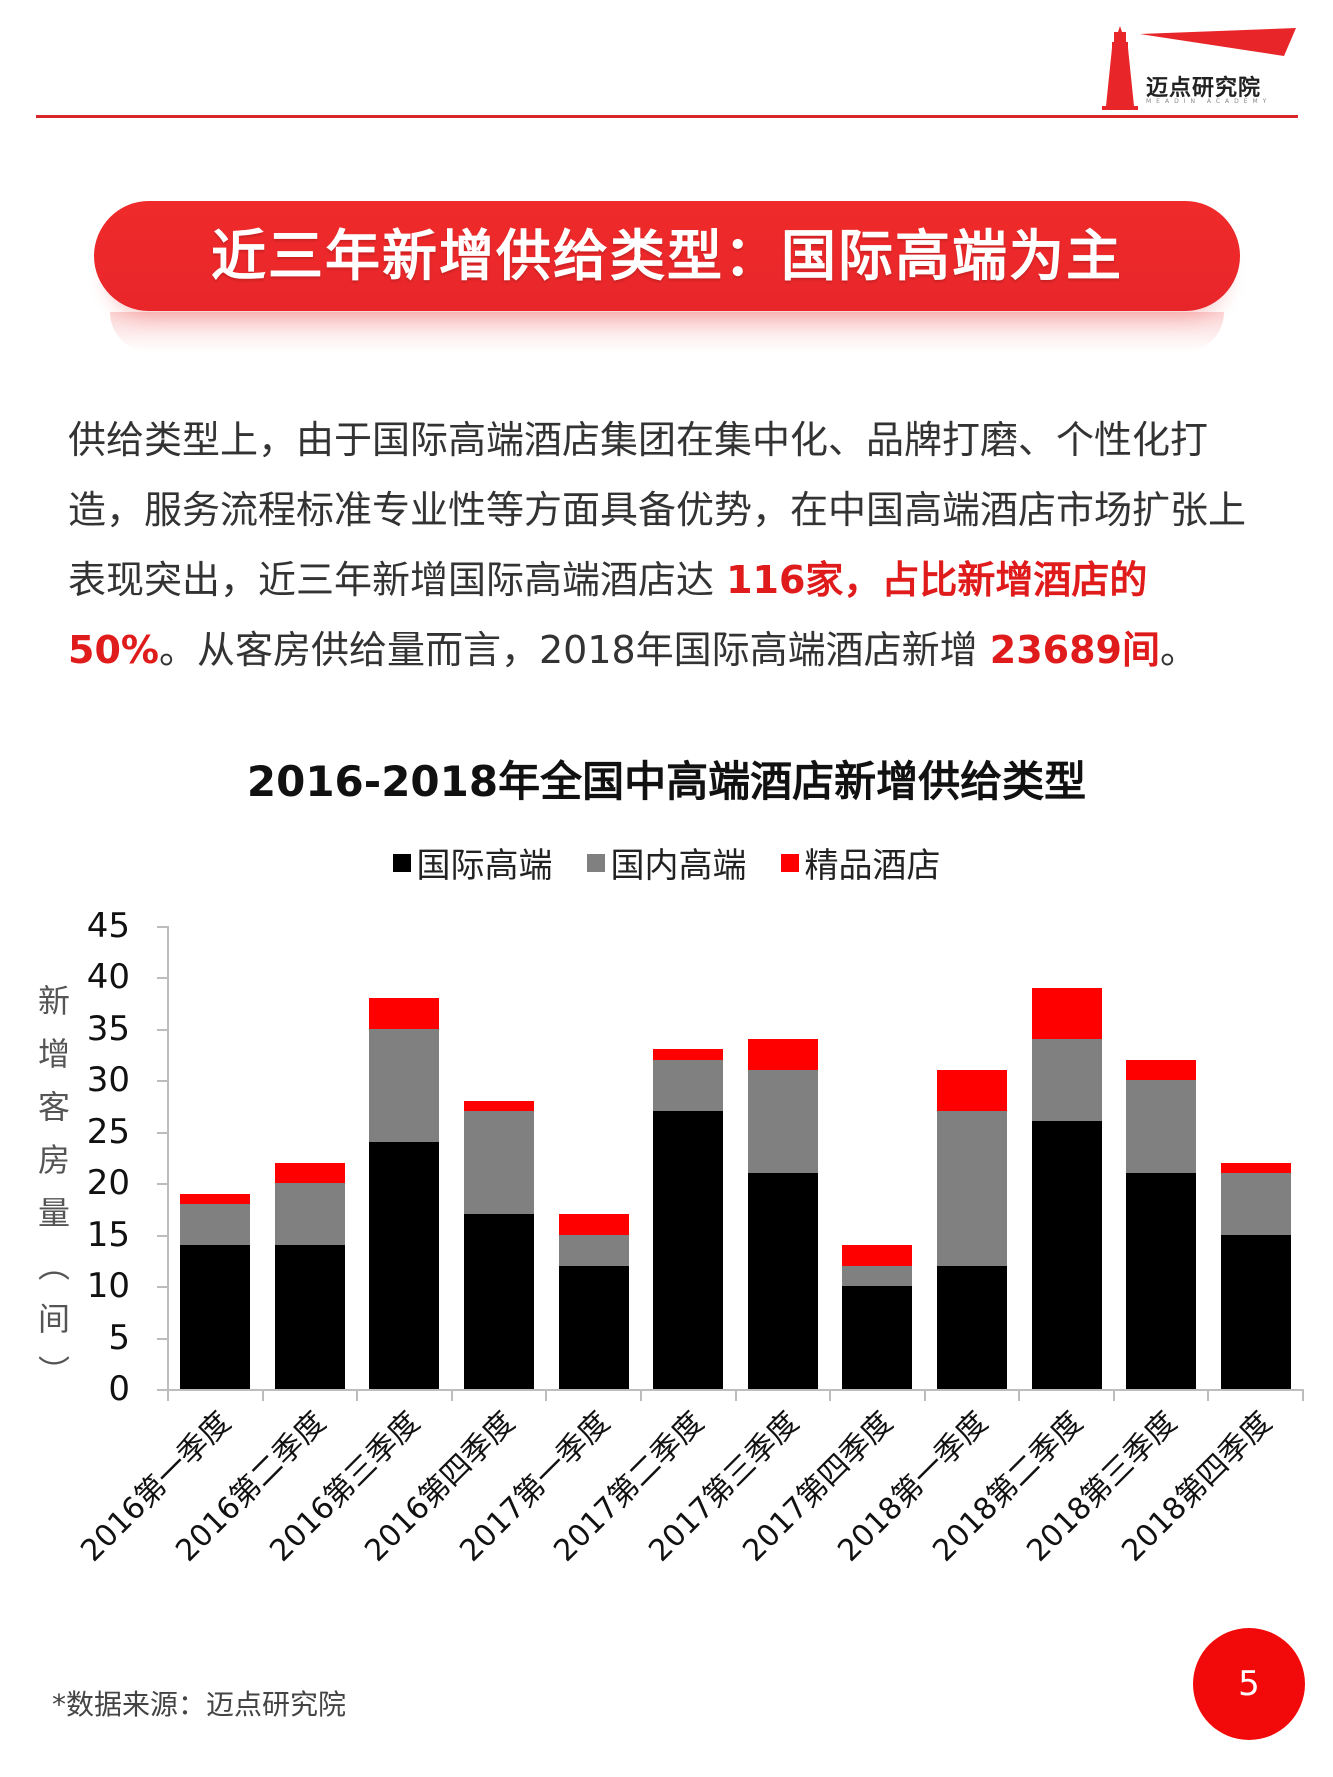  I want to click on y-tick-label: 35, so click(108, 1028).